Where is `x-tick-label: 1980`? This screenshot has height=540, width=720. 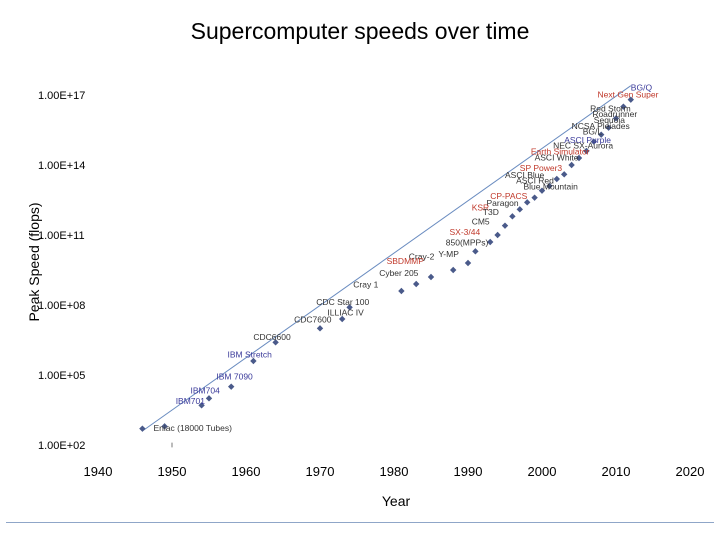
x-tick-label: 1980 is located at coordinates (394, 471).